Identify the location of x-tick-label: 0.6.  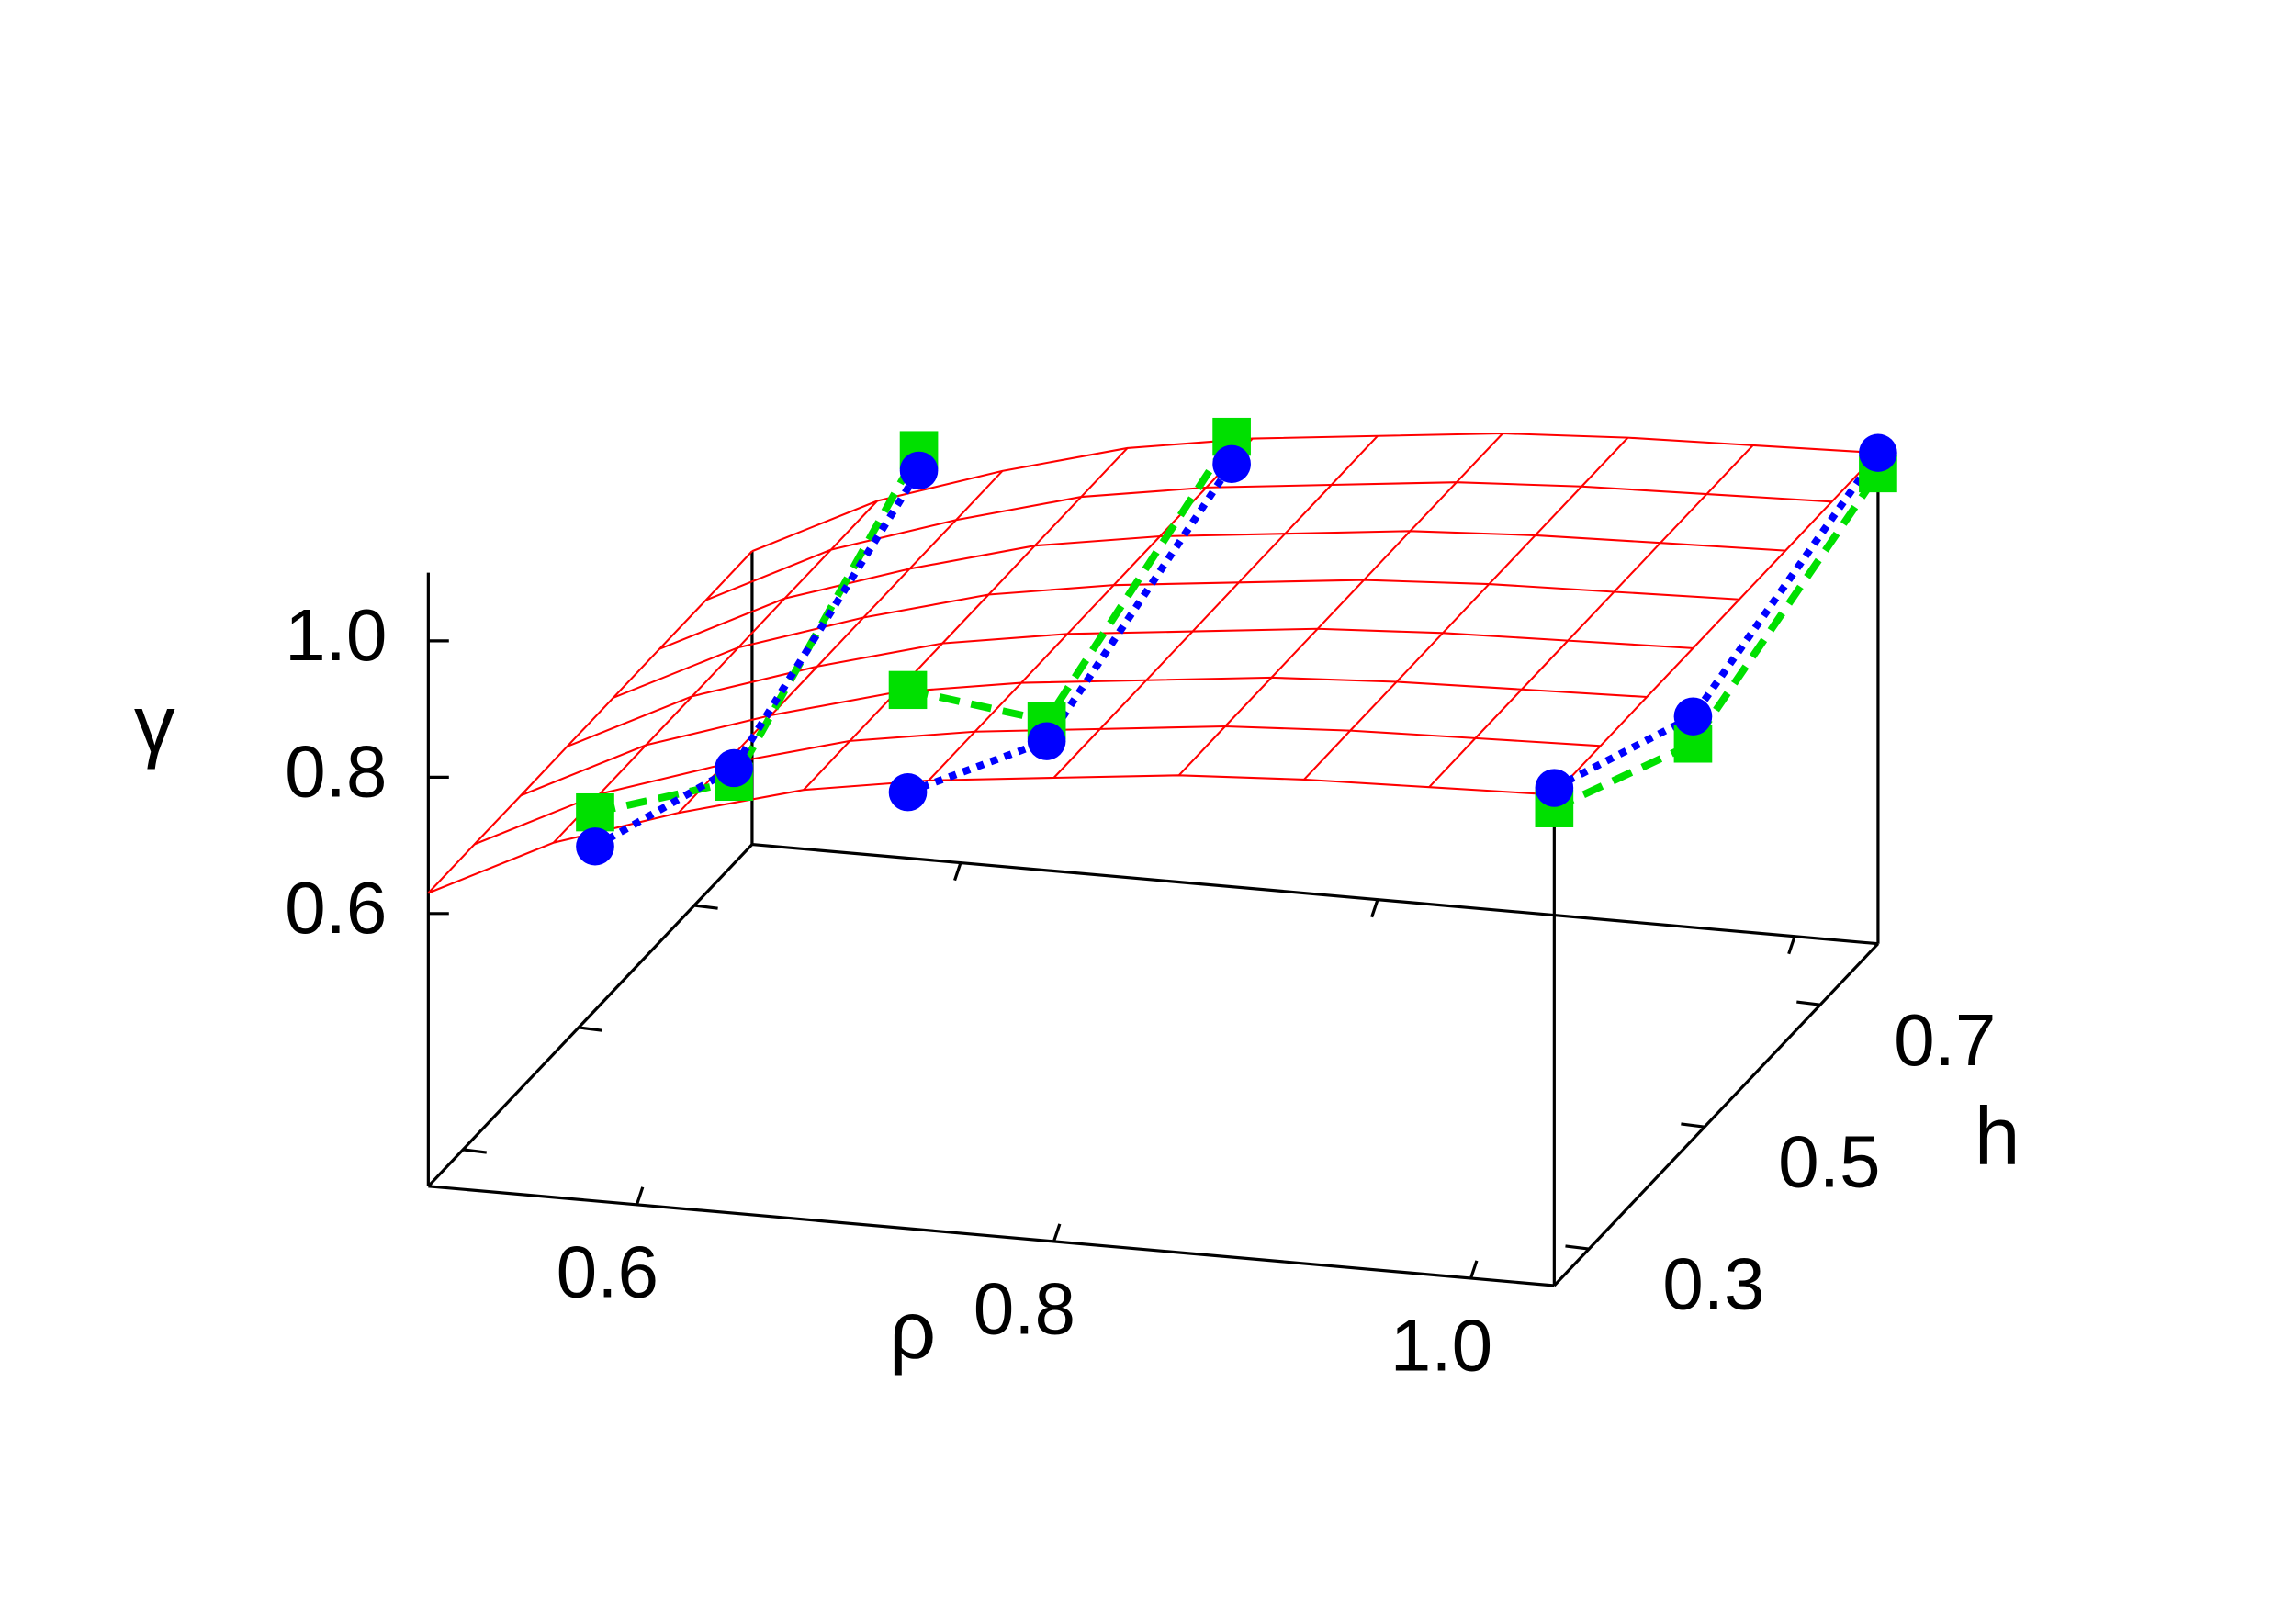
(607, 1272).